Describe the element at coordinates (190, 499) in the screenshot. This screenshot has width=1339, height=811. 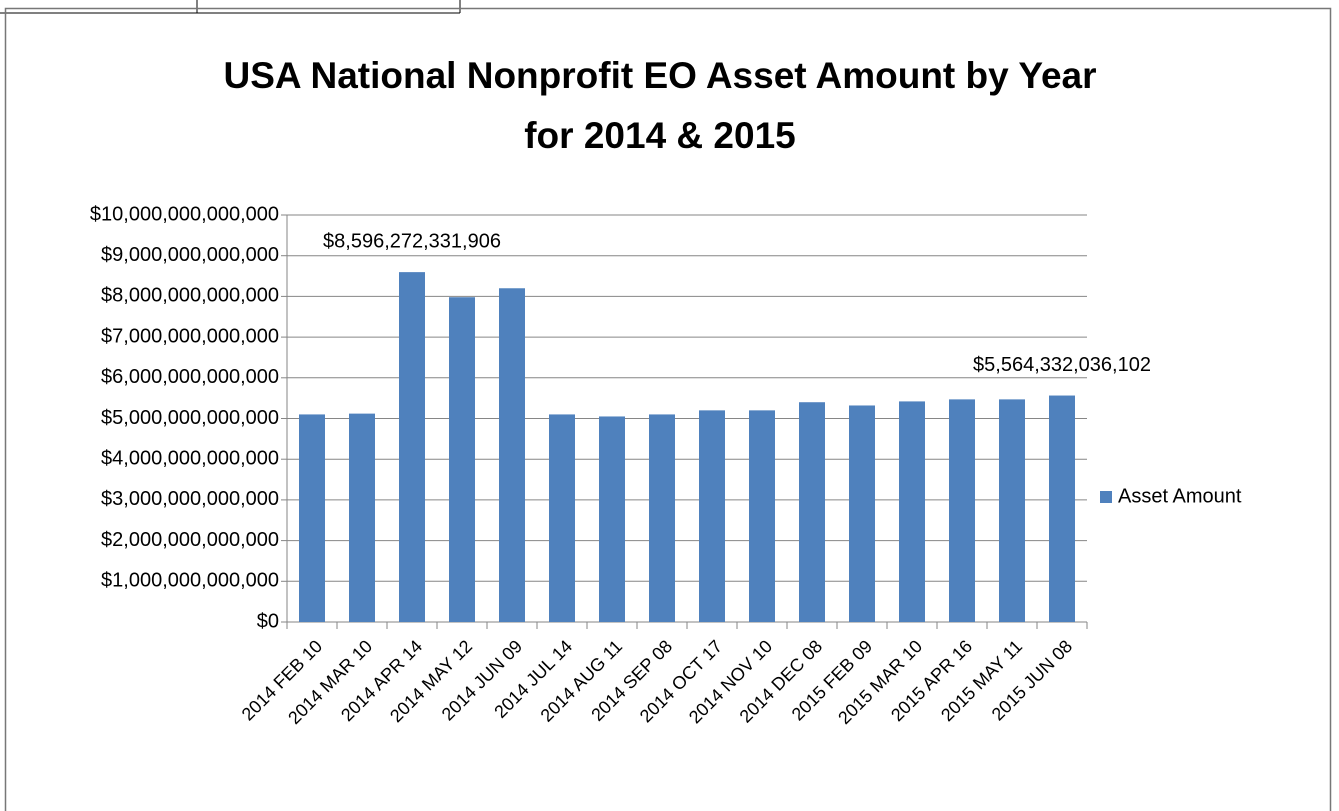
I see `y-tick-label: $3,000,000,000,000` at that location.